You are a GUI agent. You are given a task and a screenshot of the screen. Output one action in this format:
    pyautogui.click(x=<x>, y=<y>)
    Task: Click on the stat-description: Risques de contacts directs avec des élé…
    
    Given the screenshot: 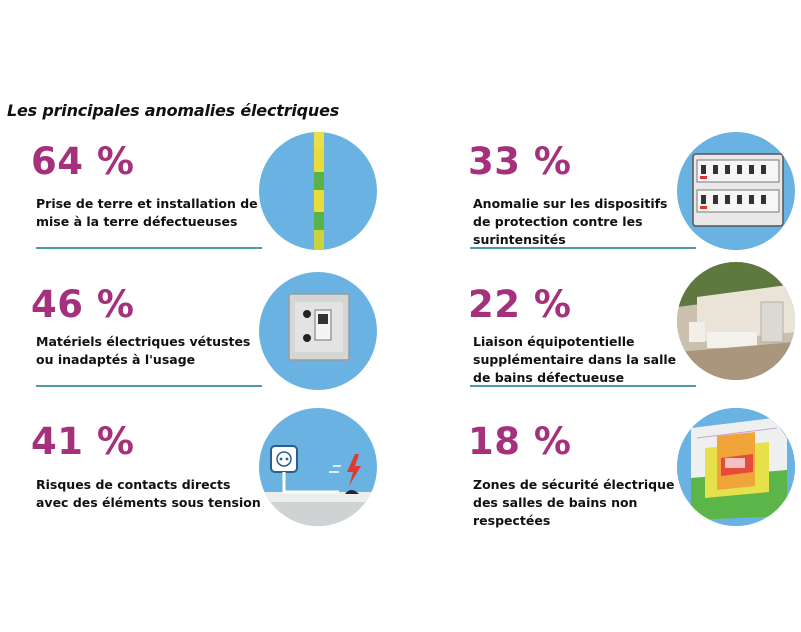 What is the action you would take?
    pyautogui.click(x=148, y=494)
    